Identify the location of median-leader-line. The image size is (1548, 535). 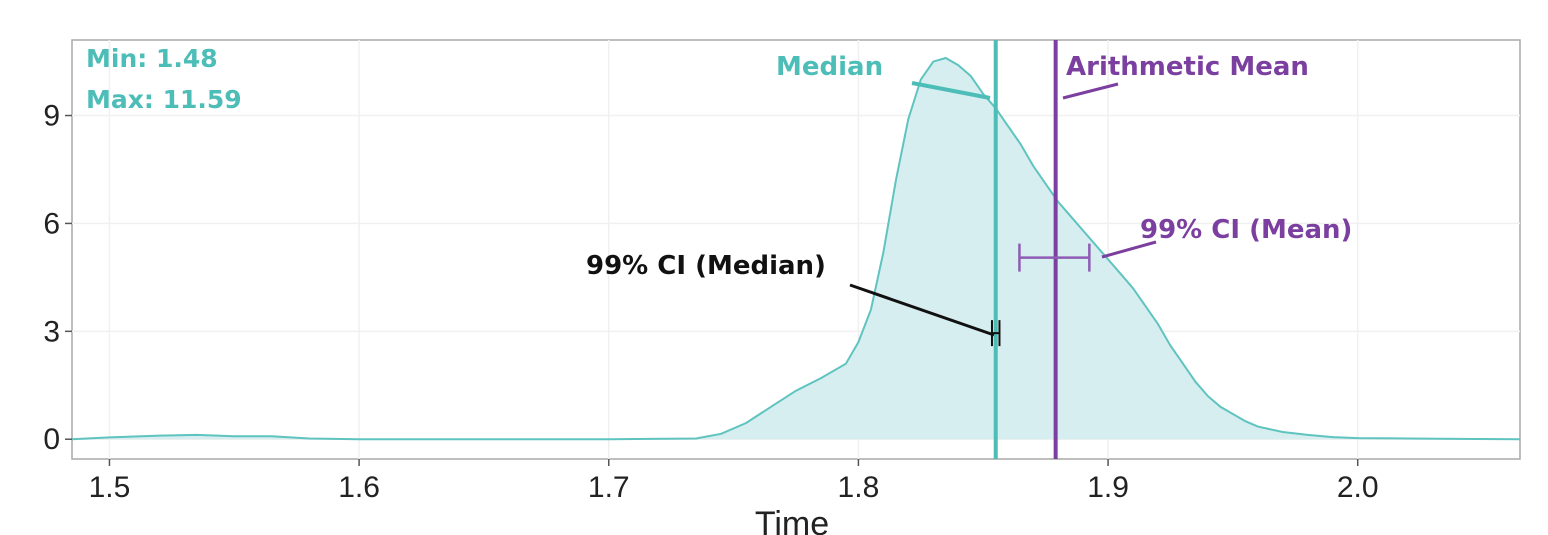
(951, 90).